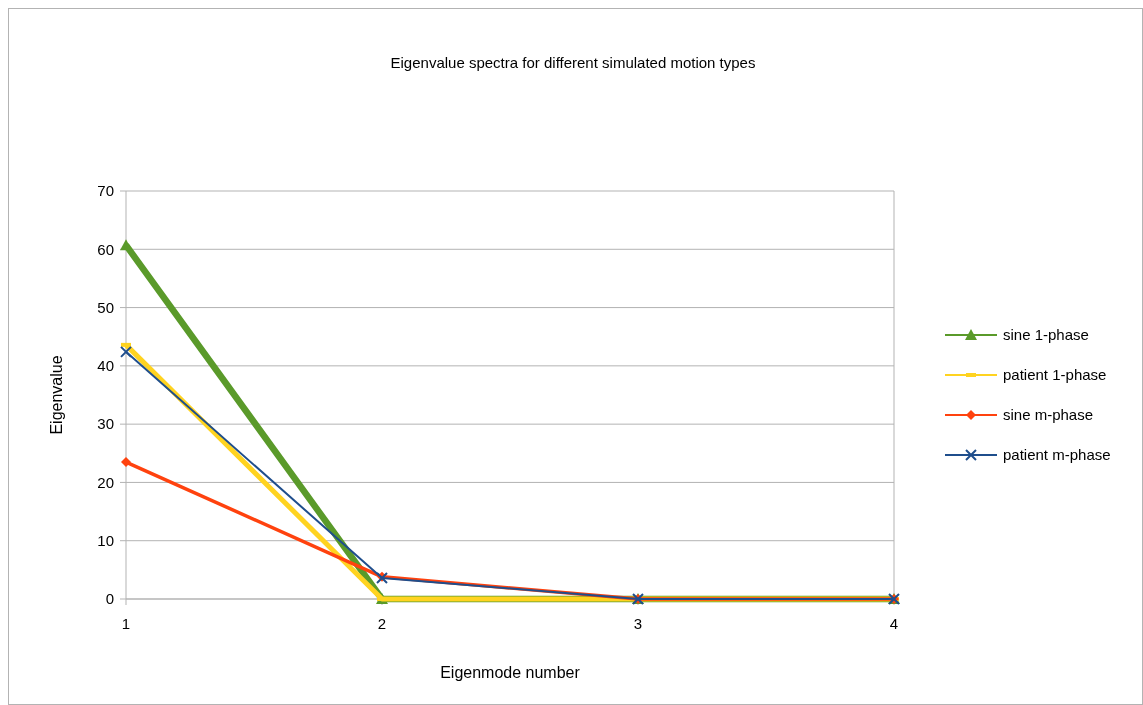 Image resolution: width=1143 pixels, height=705 pixels. Describe the element at coordinates (1046, 335) in the screenshot. I see `legend-label: sine 1-phase` at that location.